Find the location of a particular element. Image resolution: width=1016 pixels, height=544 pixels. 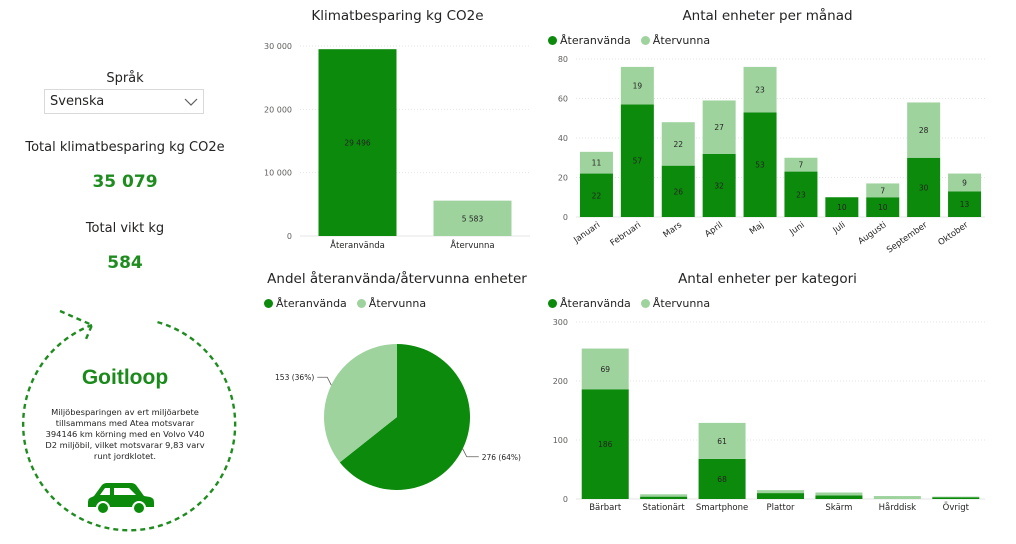

data-label: 32 is located at coordinates (719, 185).